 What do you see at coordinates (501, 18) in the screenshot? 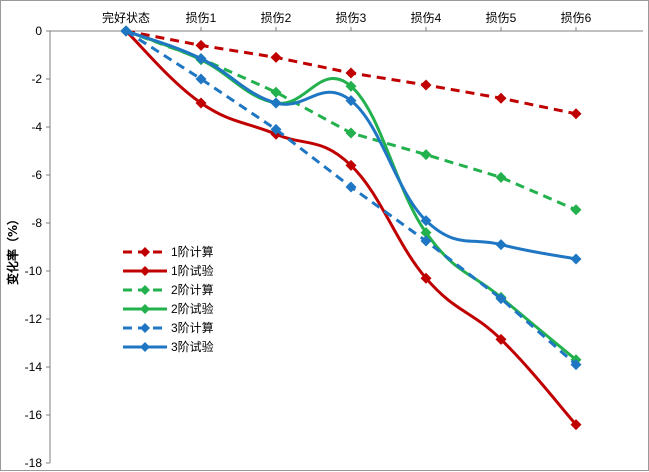
I see `x-tick-label: 损伤5` at bounding box center [501, 18].